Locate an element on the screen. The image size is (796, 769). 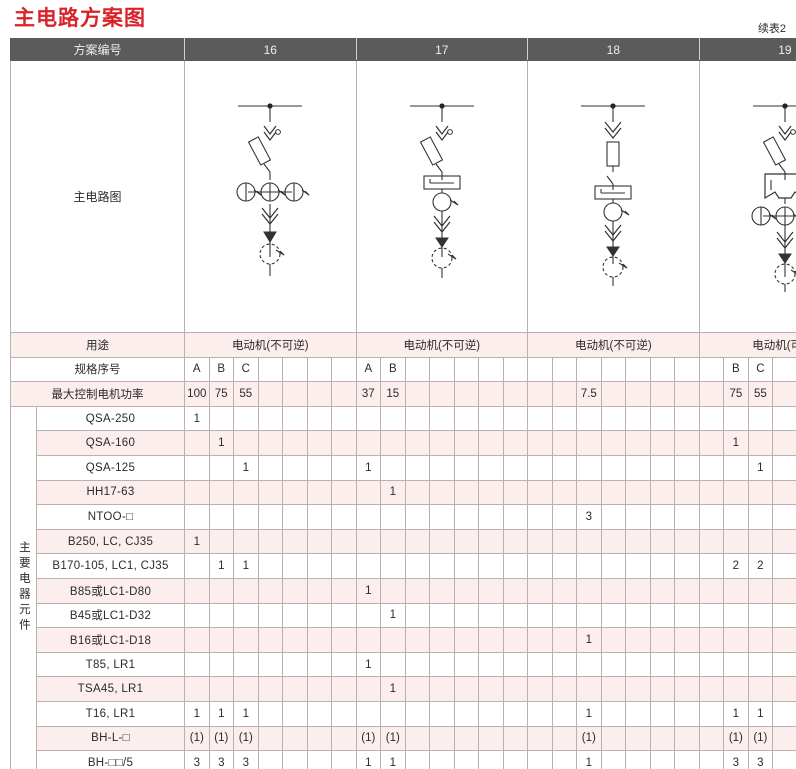
cell-18-2: 1 is located at coordinates (589, 713).